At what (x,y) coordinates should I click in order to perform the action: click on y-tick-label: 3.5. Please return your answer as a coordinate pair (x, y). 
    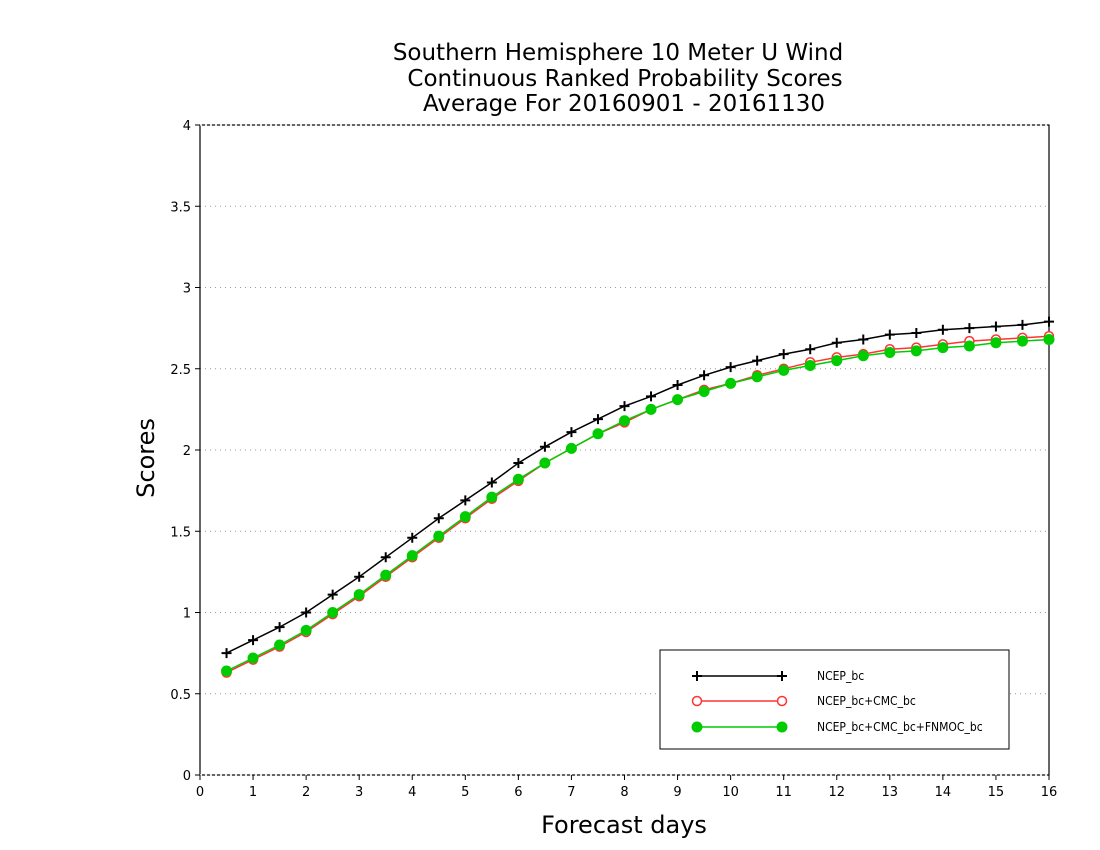
    Looking at the image, I should click on (180, 207).